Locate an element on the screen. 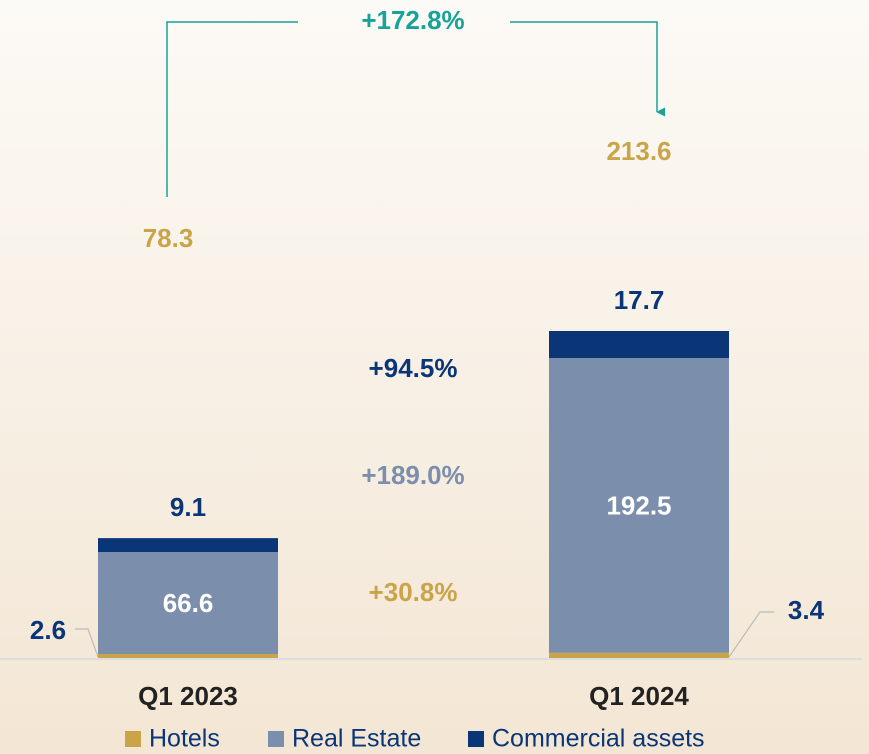  legend-label: Hotels is located at coordinates (184, 739).